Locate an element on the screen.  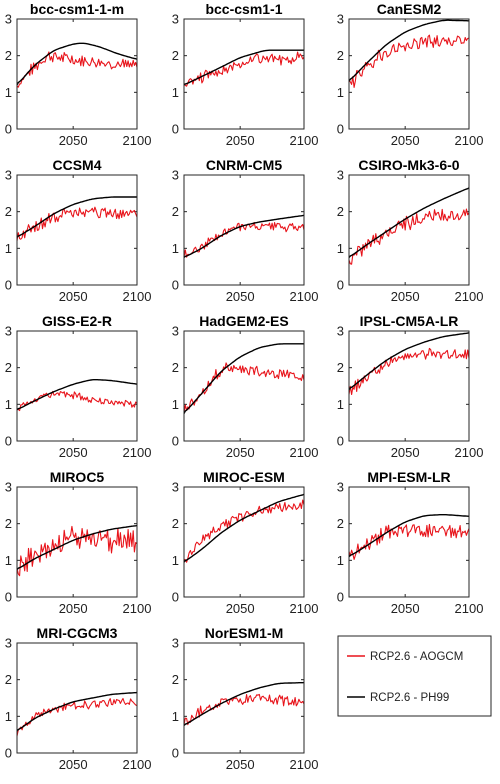
chart-panel: HadGEM2-ES 0 1 2 3 2050 2100 is located at coordinates (245, 386).